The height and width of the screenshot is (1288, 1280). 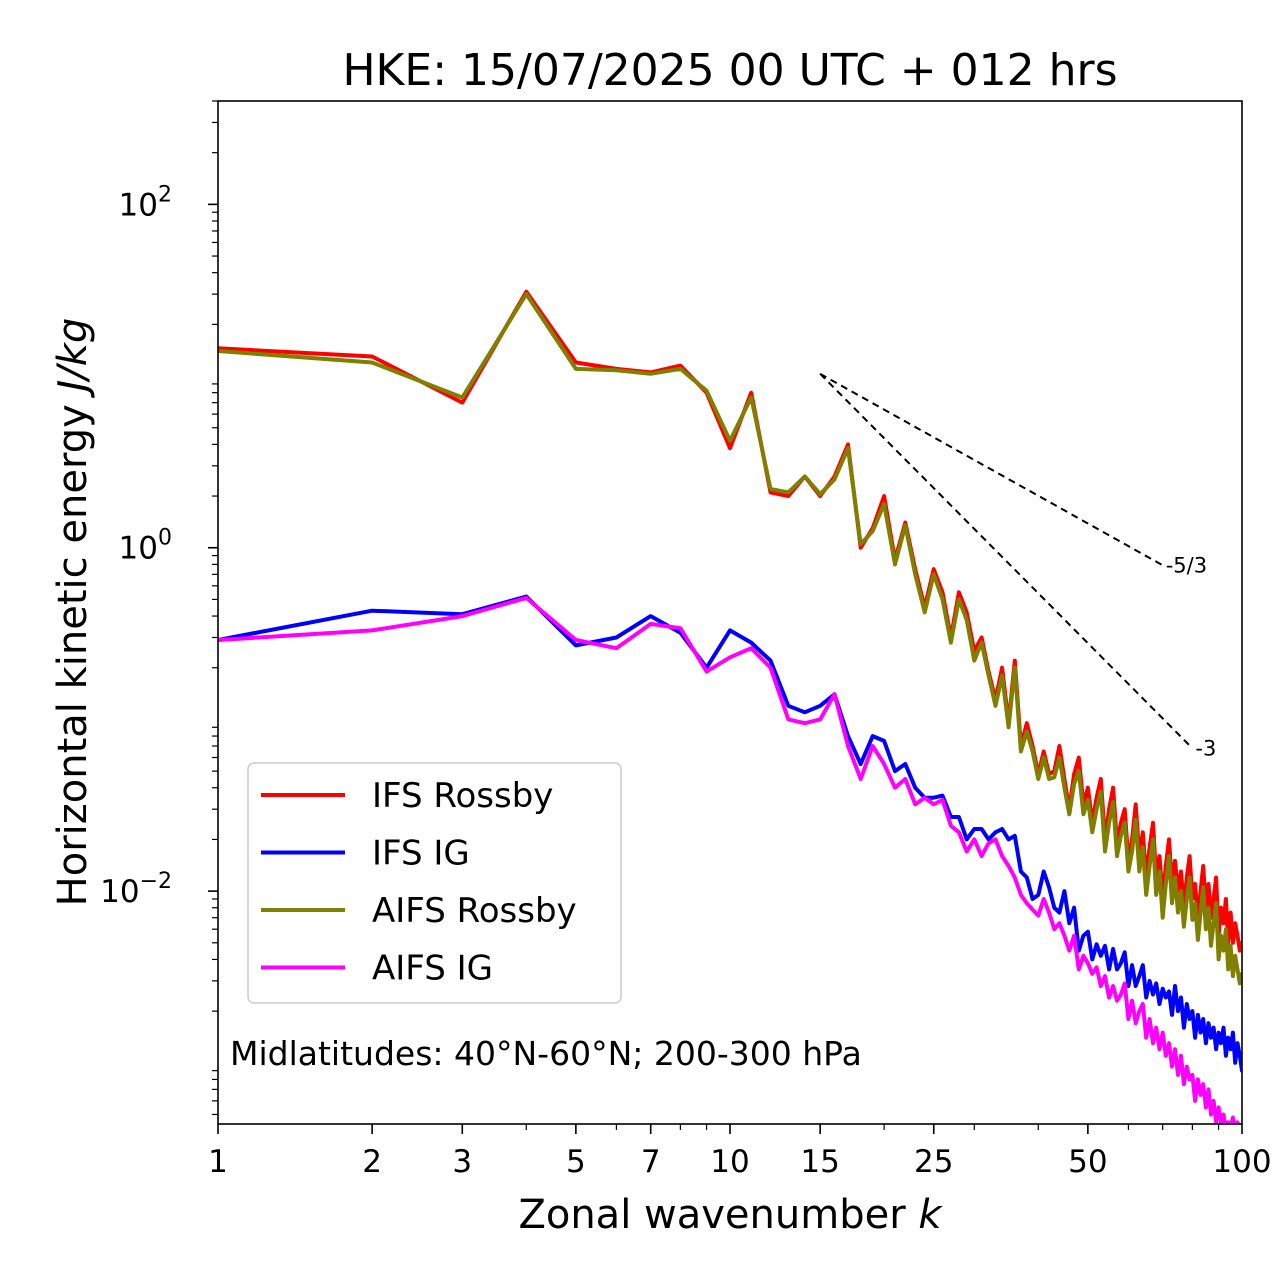 What do you see at coordinates (651, 1162) in the screenshot?
I see `x-tick-label: 7` at bounding box center [651, 1162].